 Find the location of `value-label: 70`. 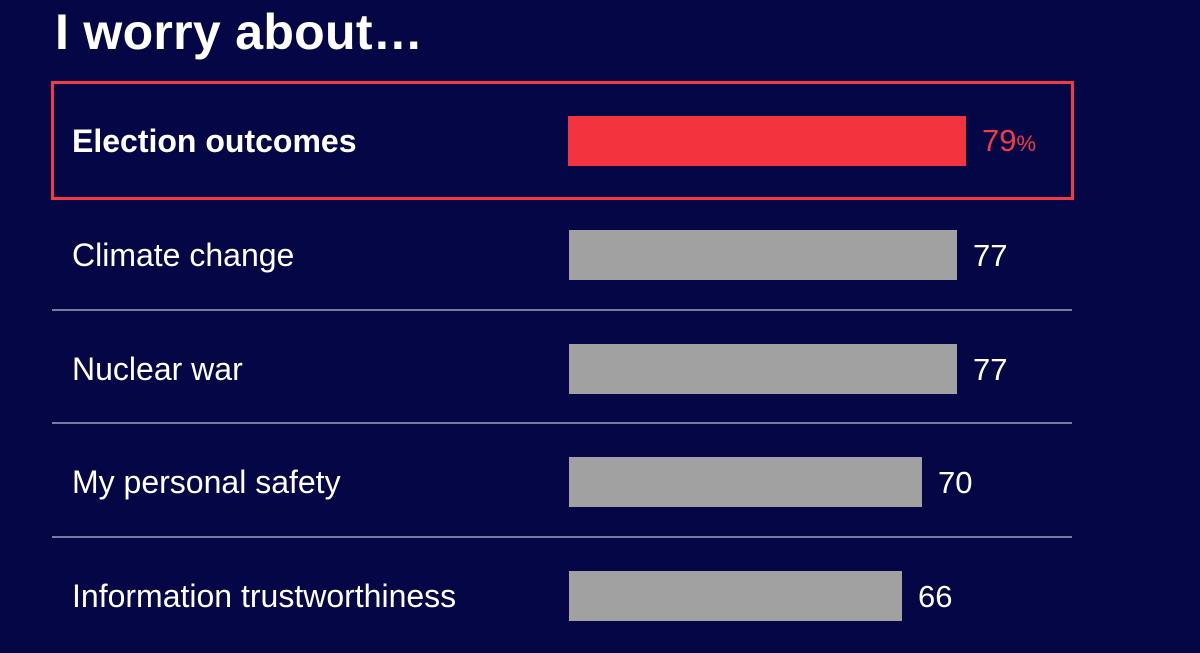

value-label: 70 is located at coordinates (955, 482).